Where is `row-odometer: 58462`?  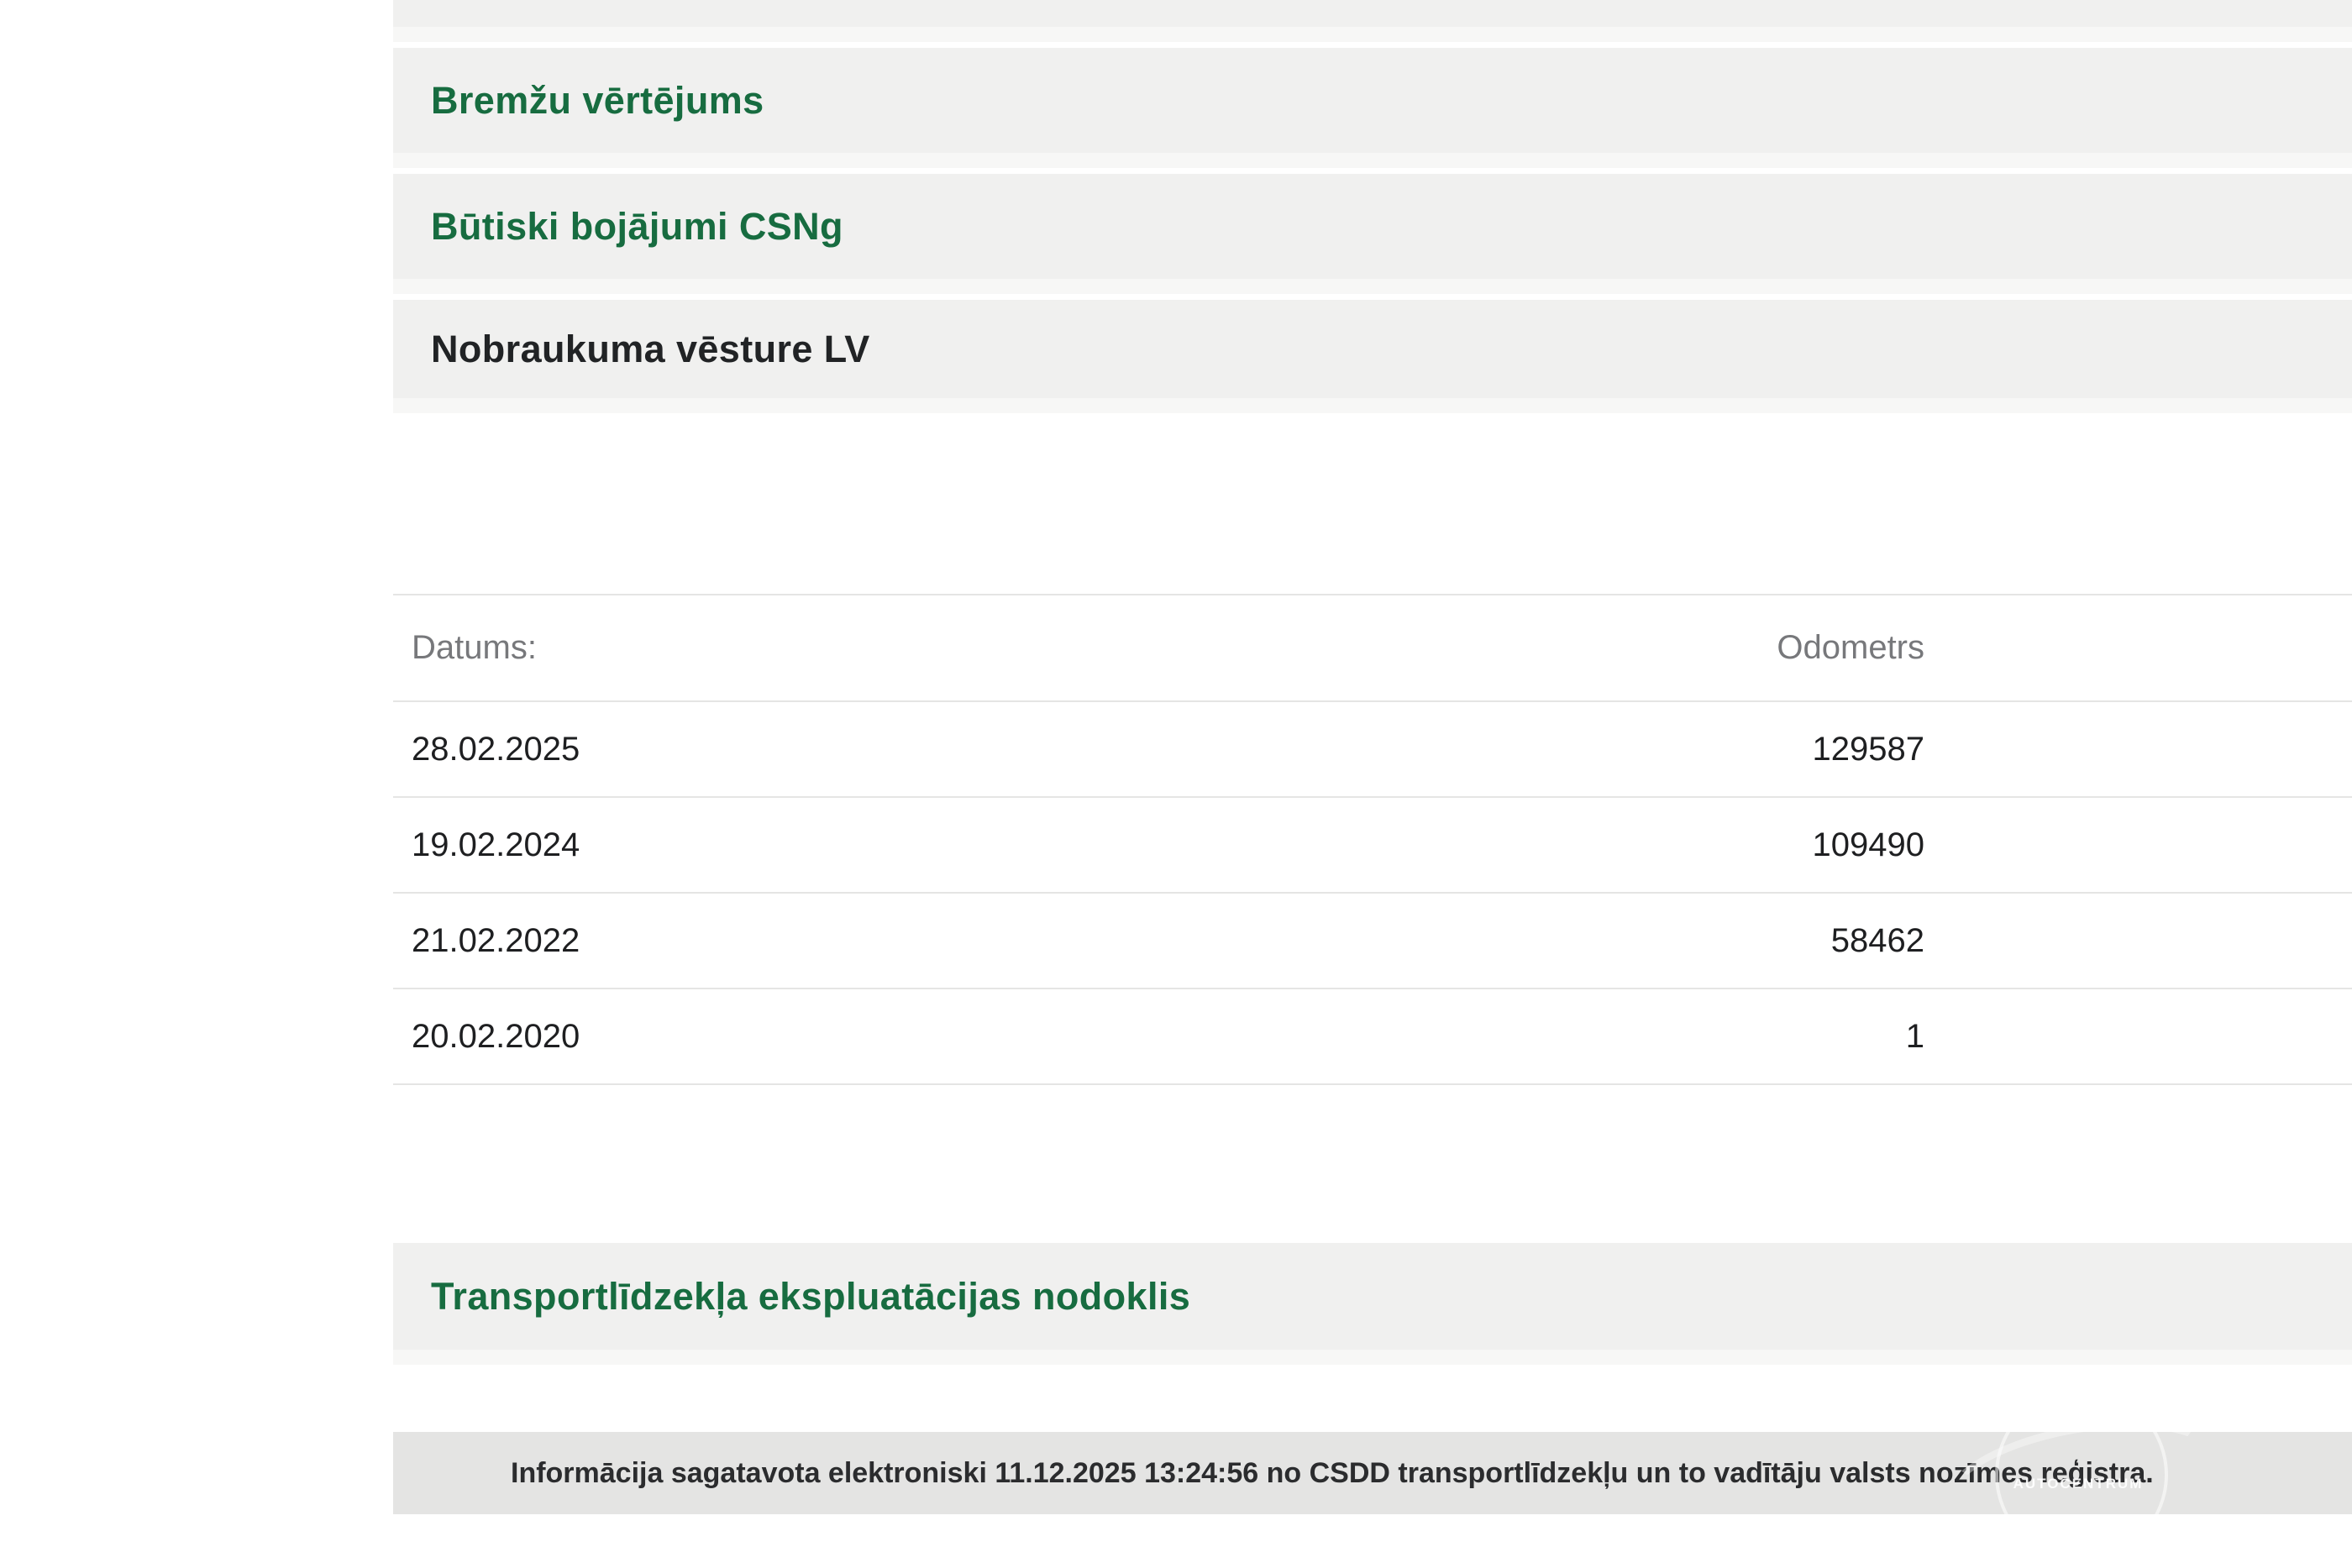 row-odometer: 58462 is located at coordinates (1877, 940).